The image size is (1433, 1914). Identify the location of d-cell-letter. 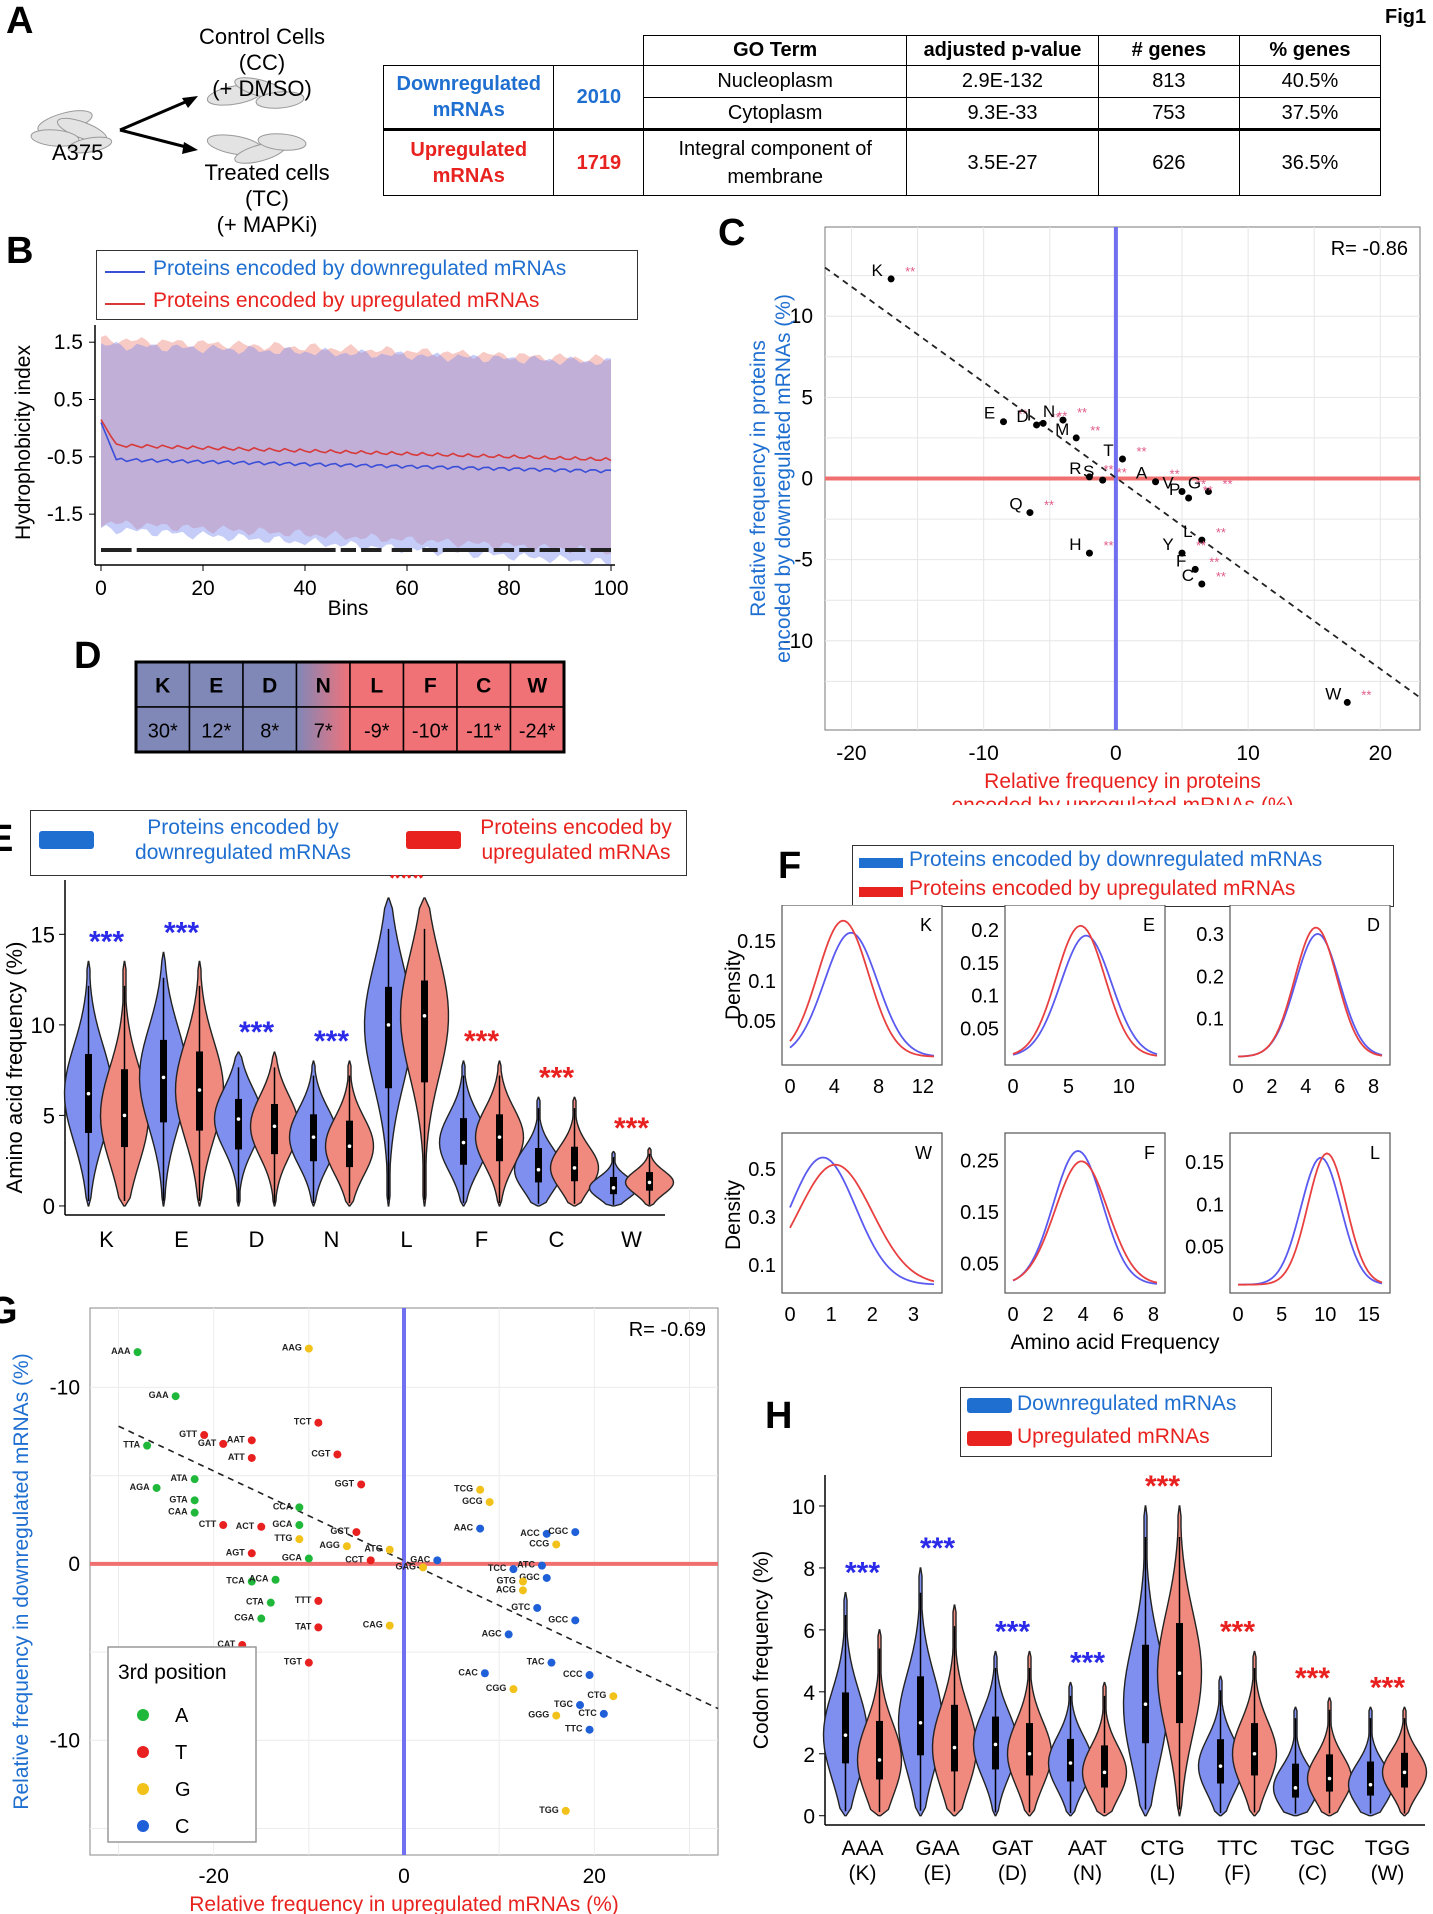
(484, 684).